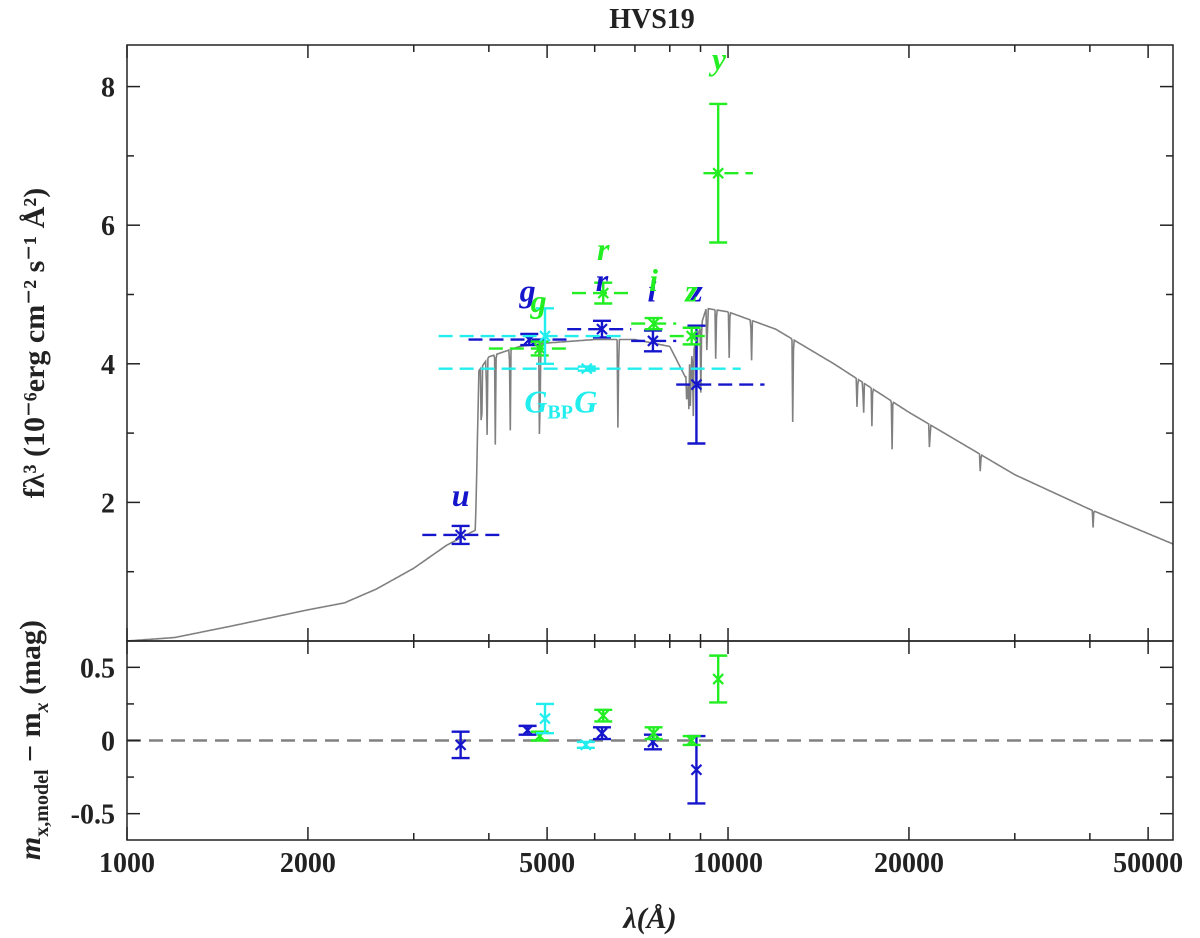 The width and height of the screenshot is (1200, 938). I want to click on band-label-y-9: y, so click(717, 58).